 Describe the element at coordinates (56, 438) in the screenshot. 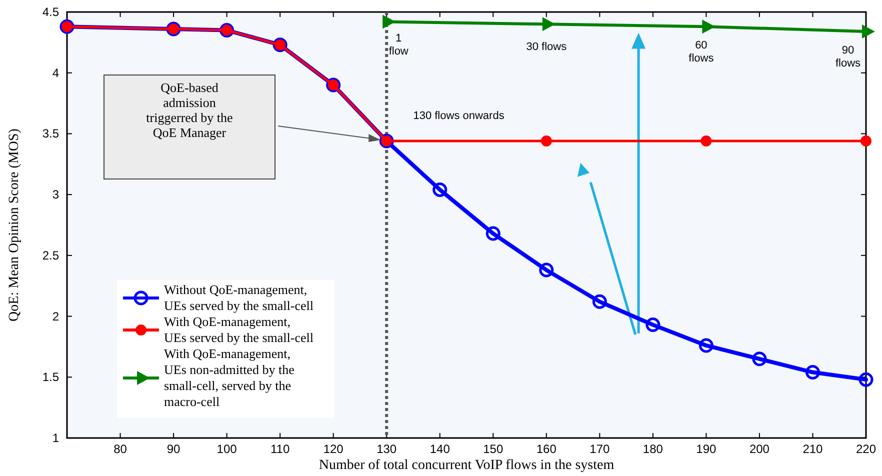

I see `y-tick-label: 1` at that location.